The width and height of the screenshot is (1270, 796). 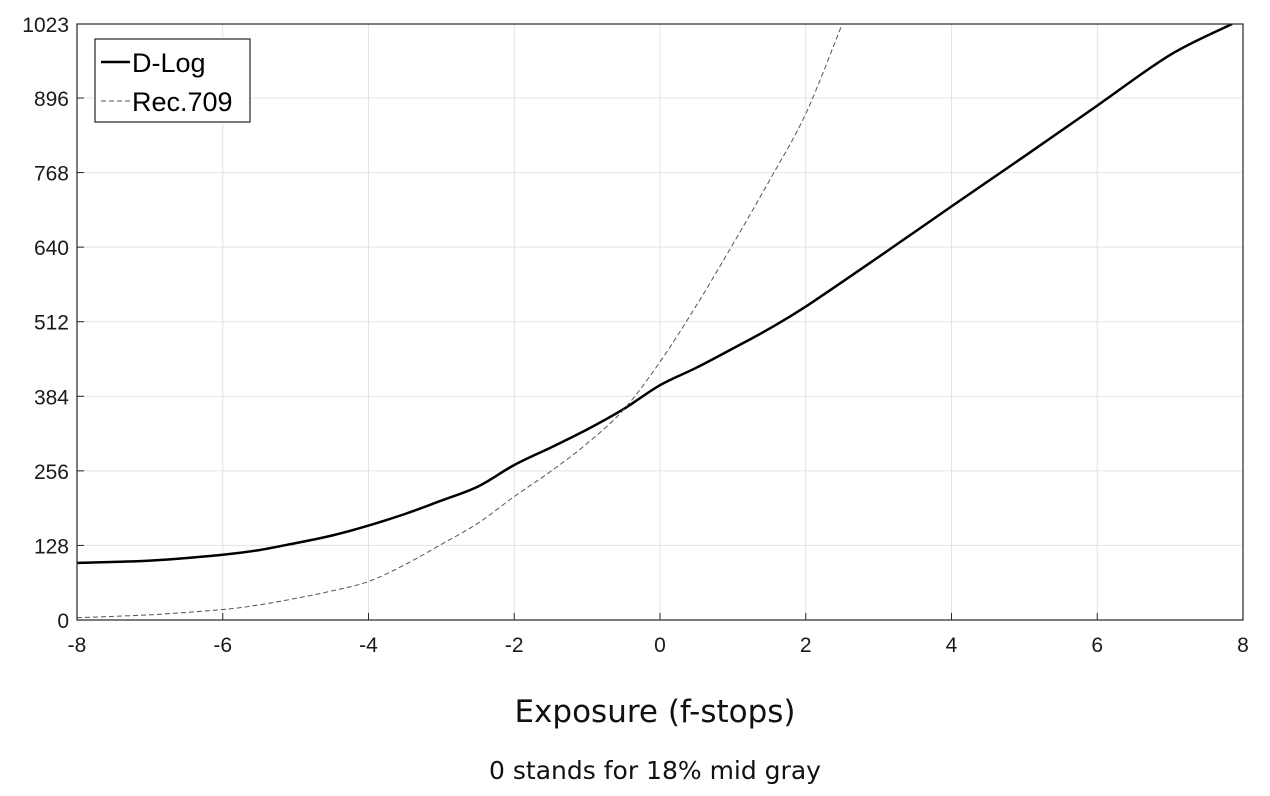 I want to click on legend-box, so click(x=172, y=80).